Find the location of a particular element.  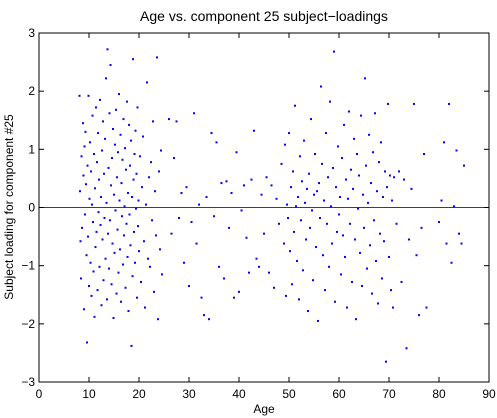

x-tick-label: 80 is located at coordinates (439, 394).